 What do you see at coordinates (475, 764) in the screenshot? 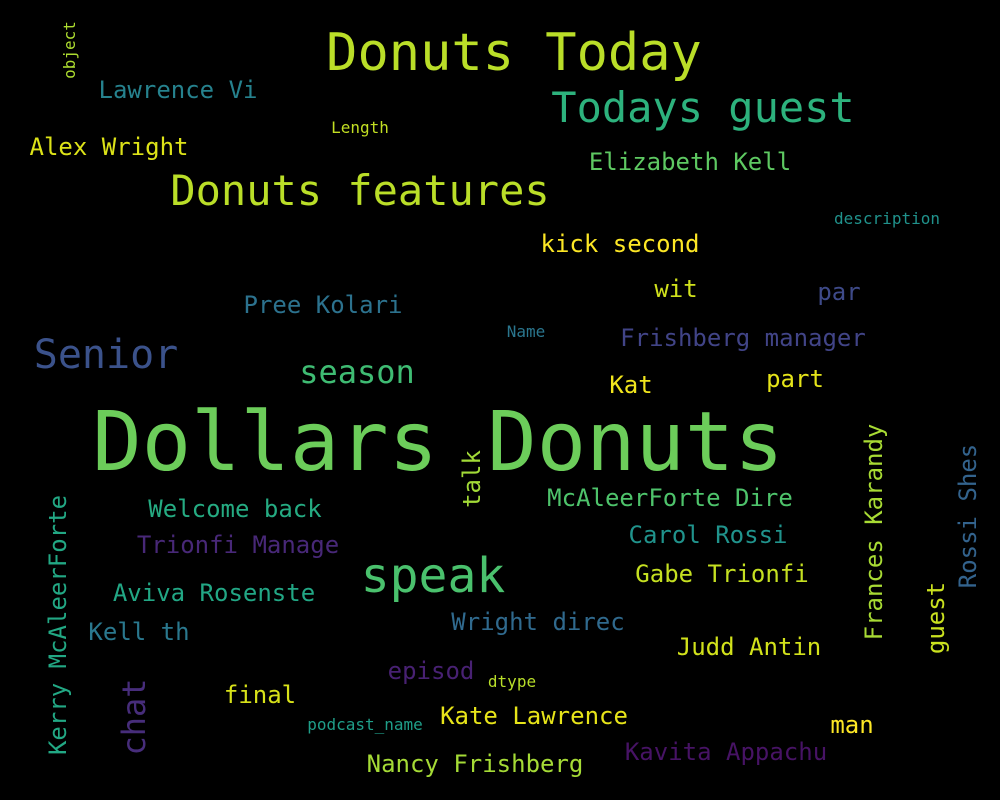
I see `word-nancy-frishberg: Nancy Frishberg` at bounding box center [475, 764].